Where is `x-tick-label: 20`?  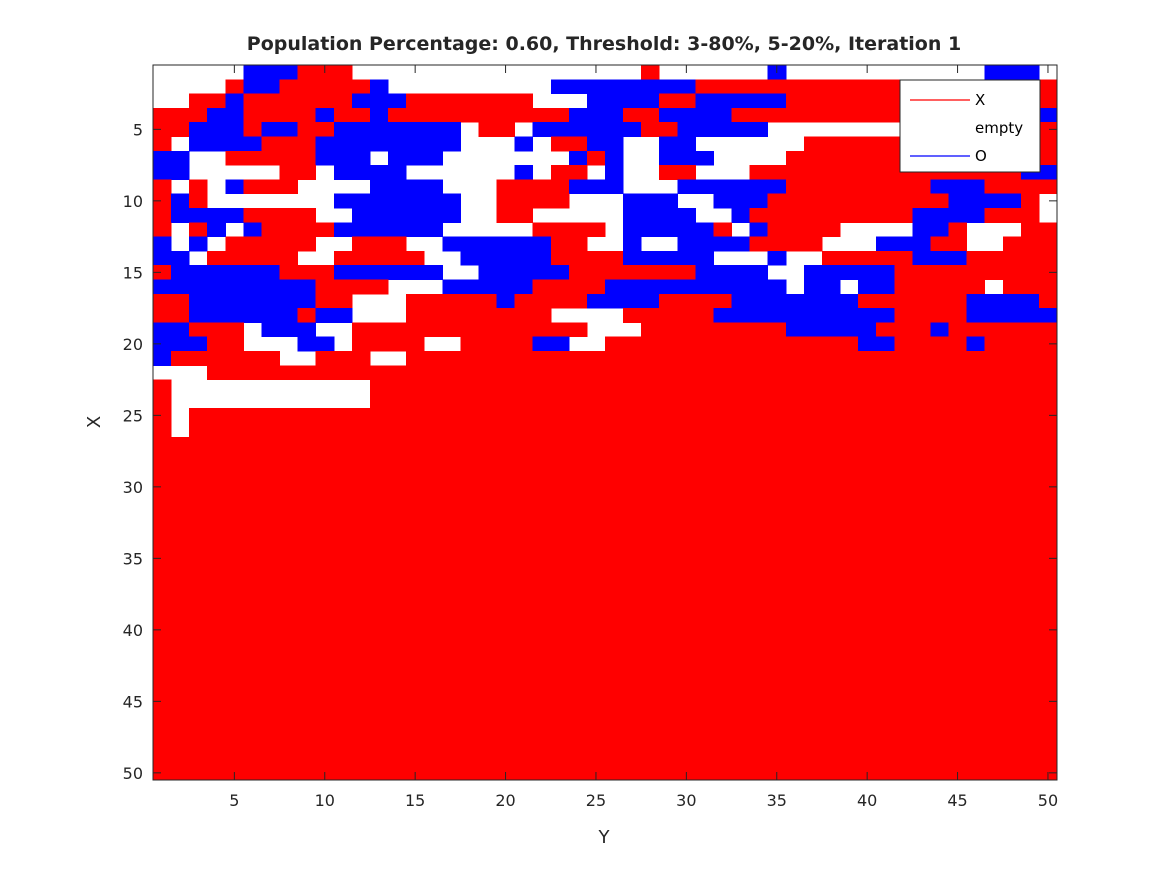 x-tick-label: 20 is located at coordinates (505, 800).